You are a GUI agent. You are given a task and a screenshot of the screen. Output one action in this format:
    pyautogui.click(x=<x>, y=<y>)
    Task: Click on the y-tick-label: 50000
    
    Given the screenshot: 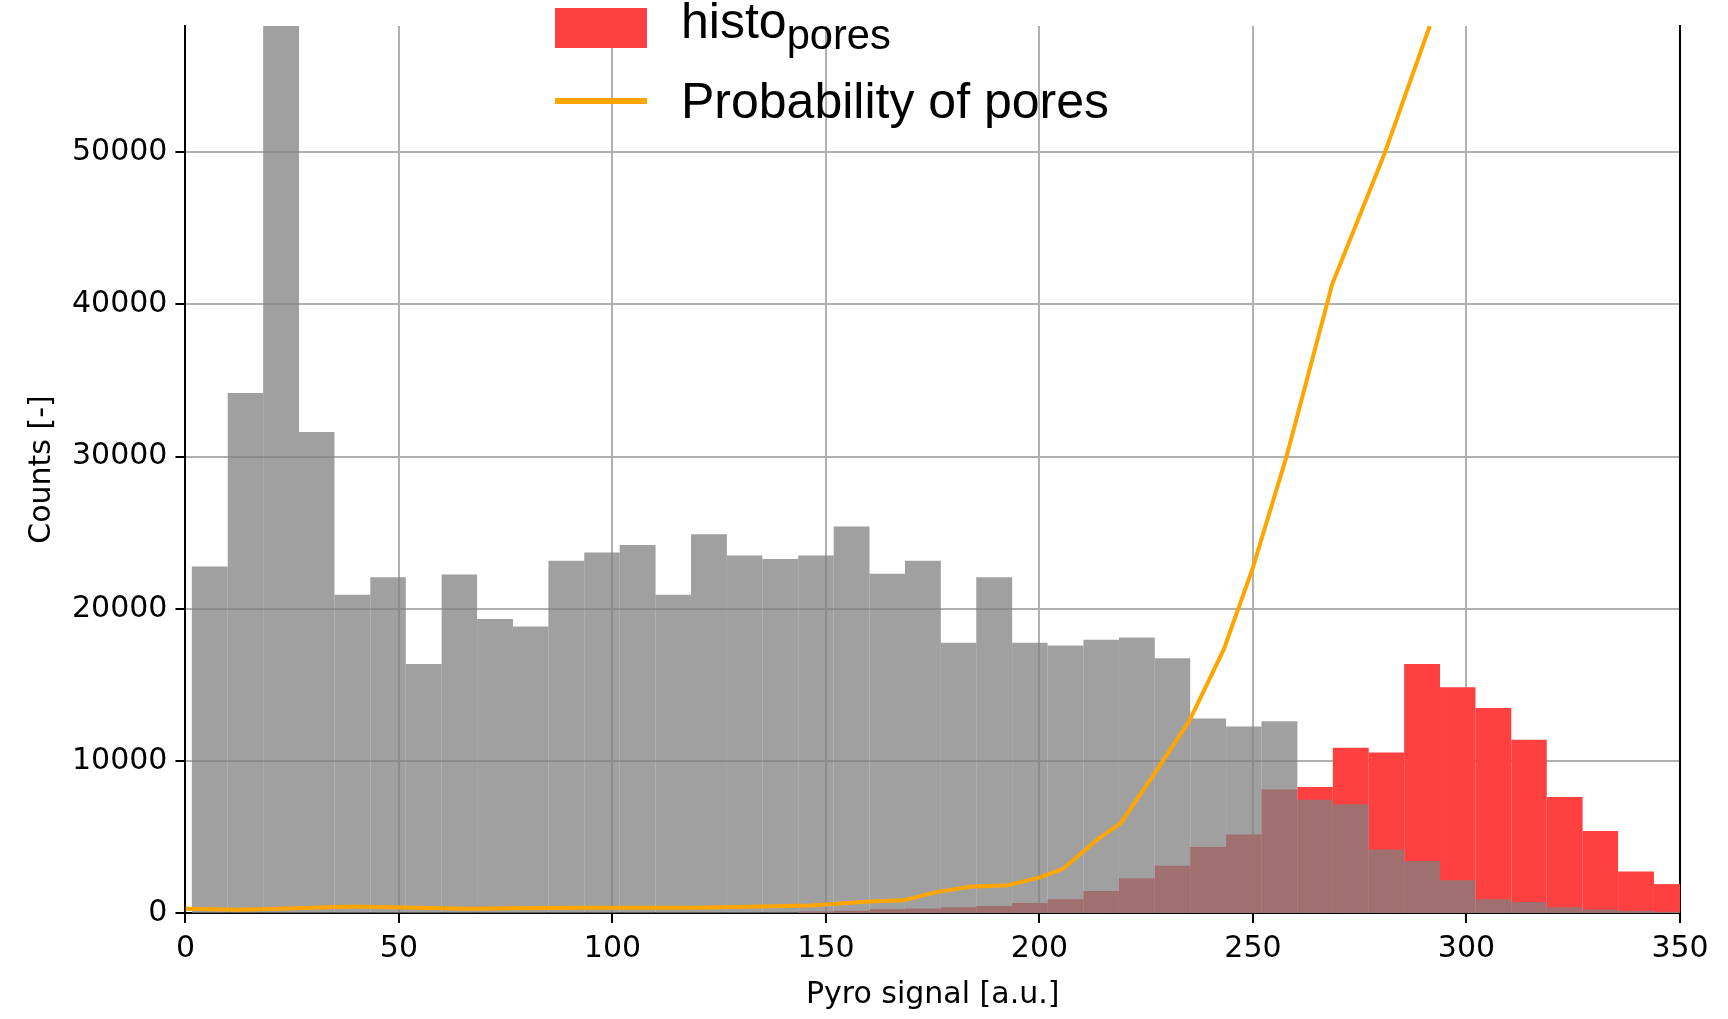 What is the action you would take?
    pyautogui.click(x=120, y=150)
    